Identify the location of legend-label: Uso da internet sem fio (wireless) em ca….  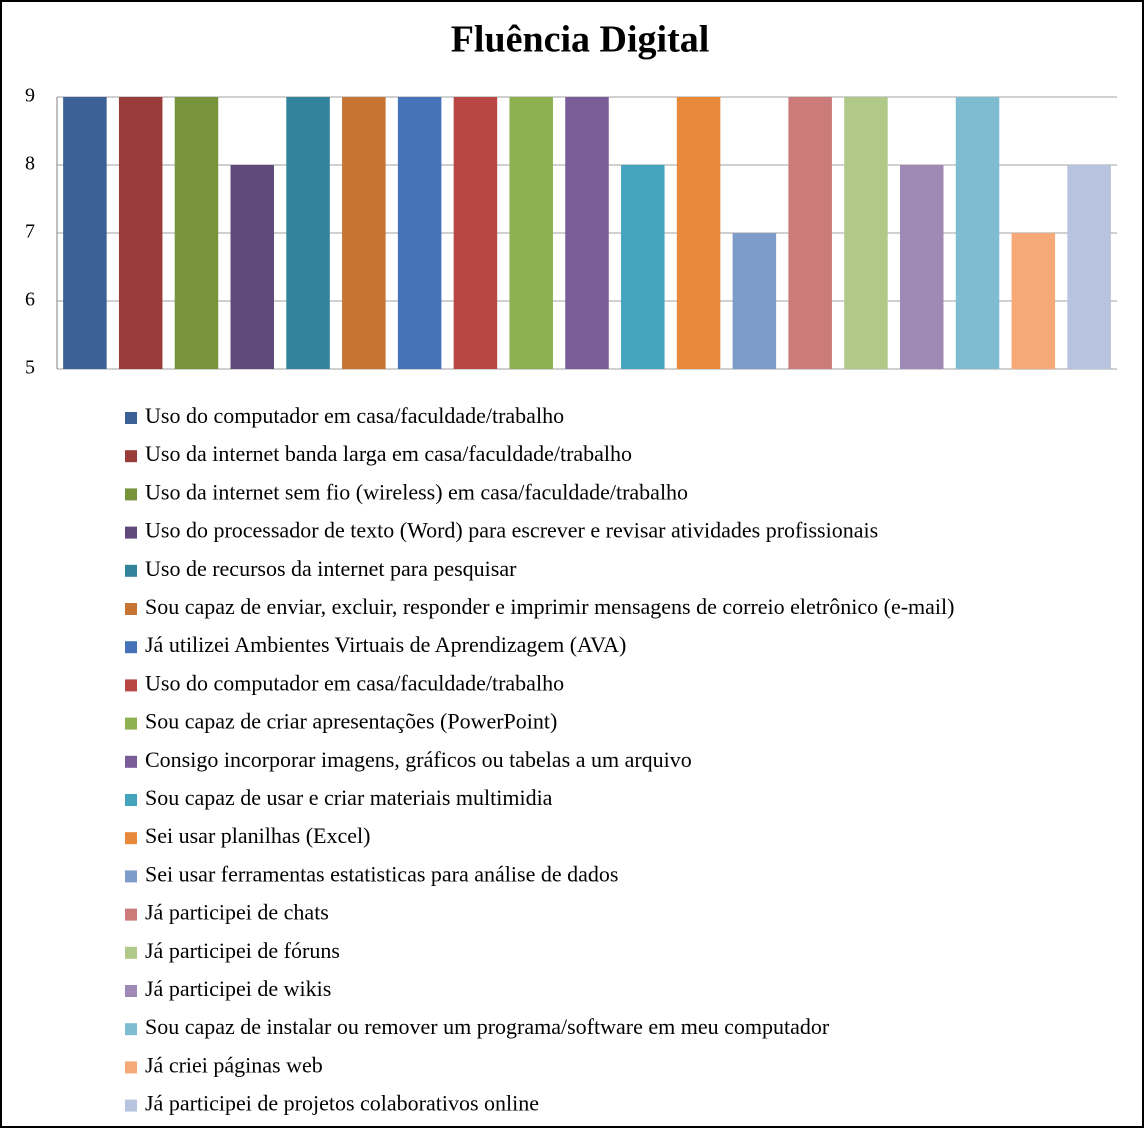
(416, 491).